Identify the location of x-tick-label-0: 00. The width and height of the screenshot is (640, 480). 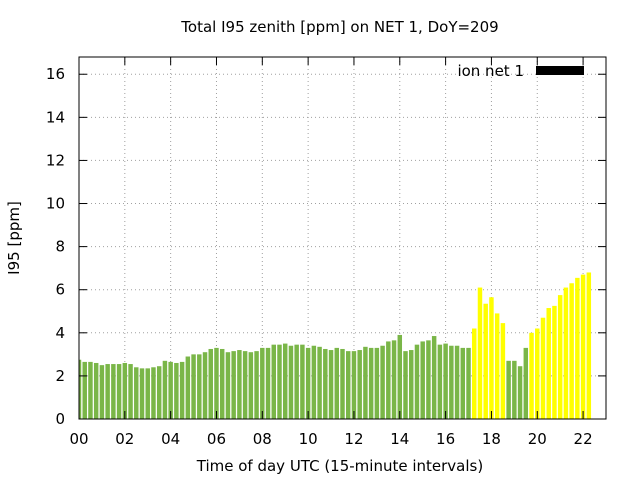
(78, 439).